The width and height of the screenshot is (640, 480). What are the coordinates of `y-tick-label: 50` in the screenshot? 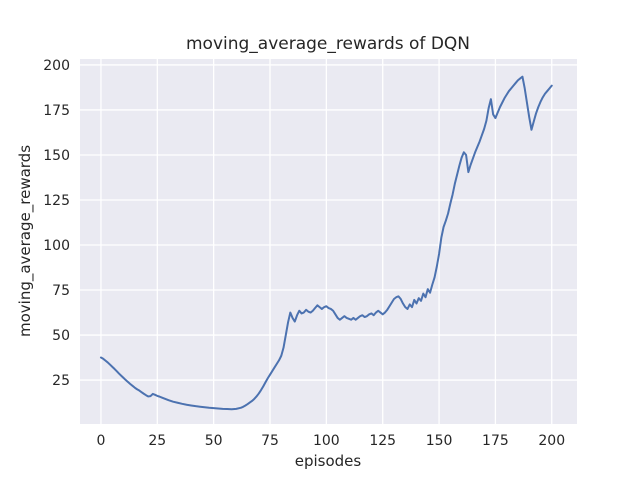 It's located at (61, 336).